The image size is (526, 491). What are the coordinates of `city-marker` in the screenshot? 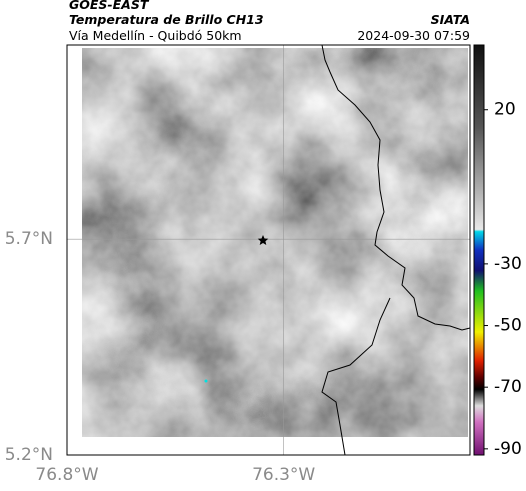 It's located at (263, 240).